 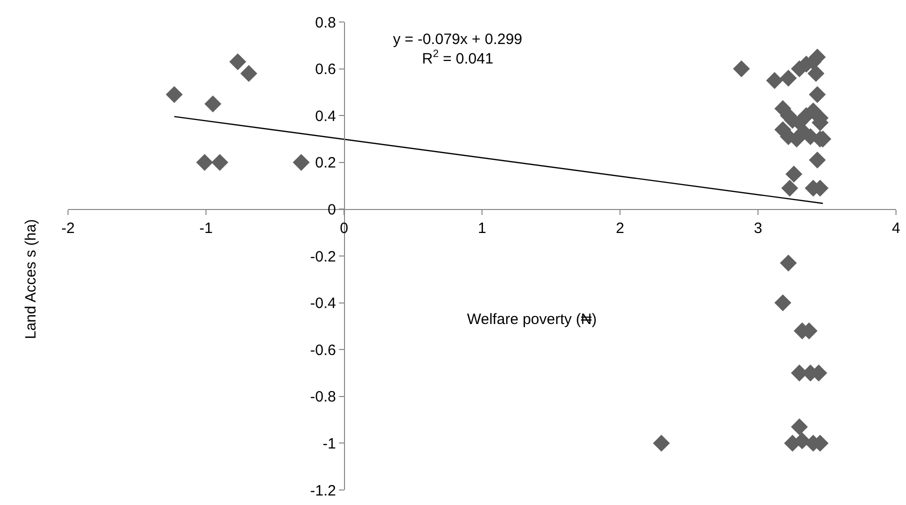 What do you see at coordinates (323, 303) in the screenshot?
I see `y-tick-label: -0.4` at bounding box center [323, 303].